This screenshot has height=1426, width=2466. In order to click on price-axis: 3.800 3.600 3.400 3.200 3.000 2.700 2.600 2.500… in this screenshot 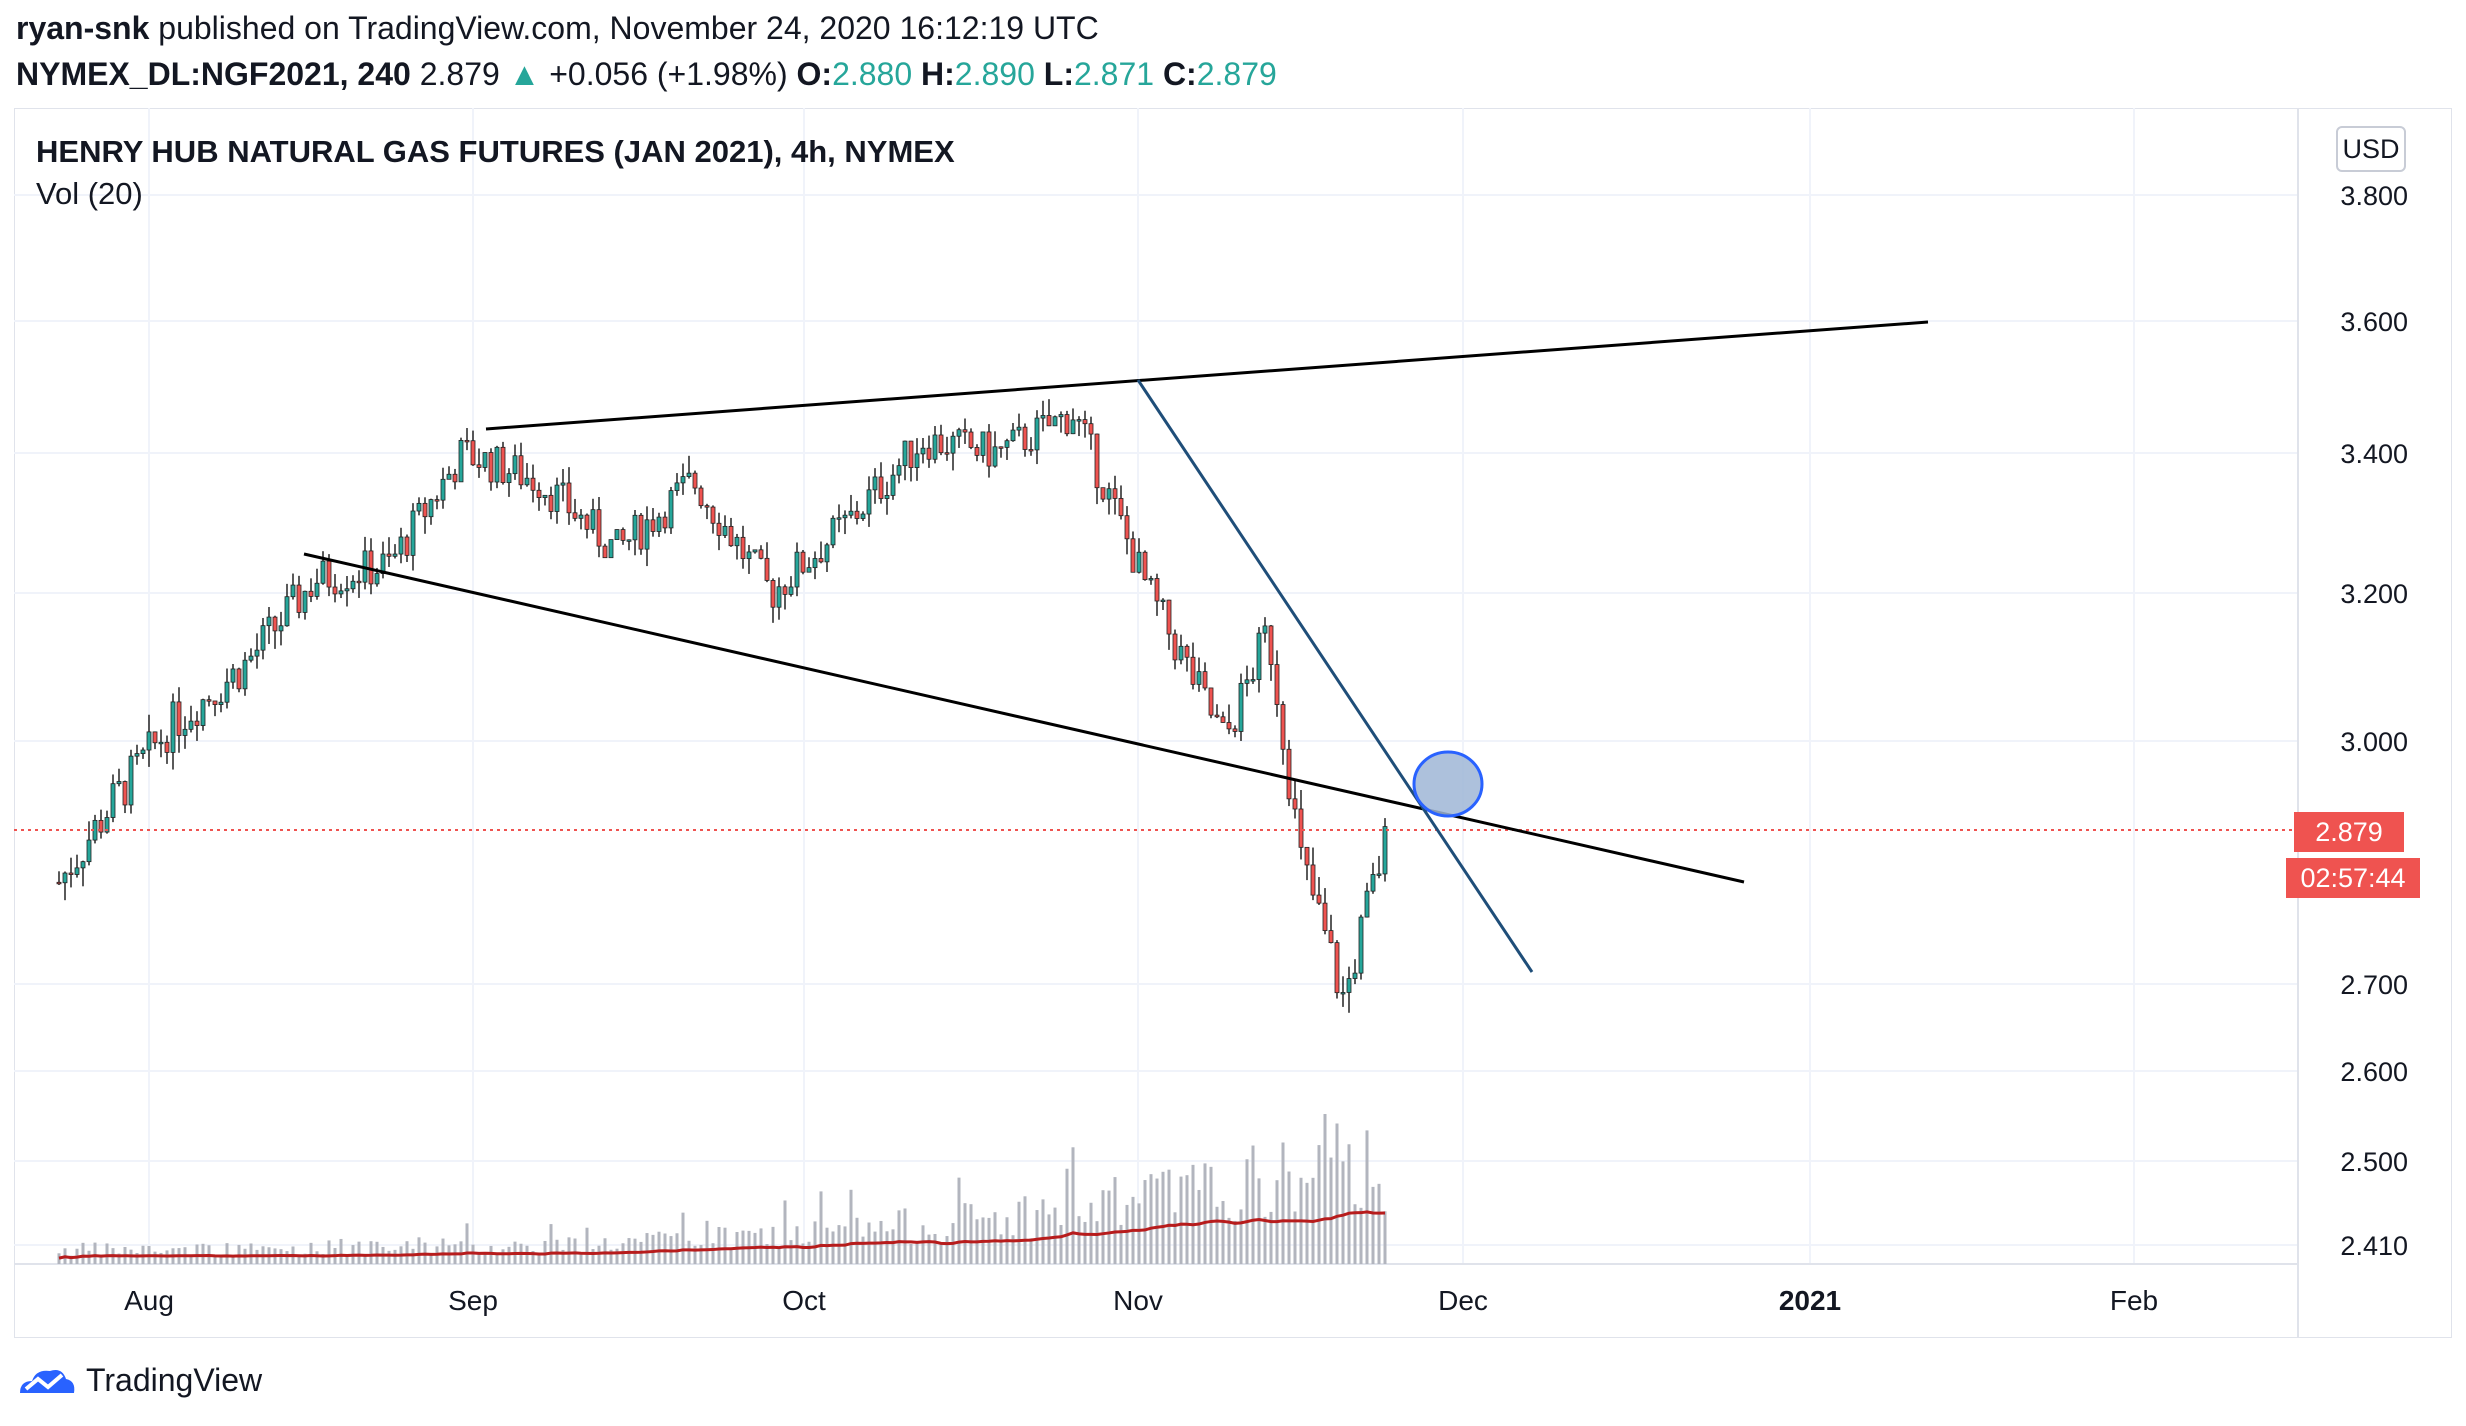, I will do `click(2374, 721)`.